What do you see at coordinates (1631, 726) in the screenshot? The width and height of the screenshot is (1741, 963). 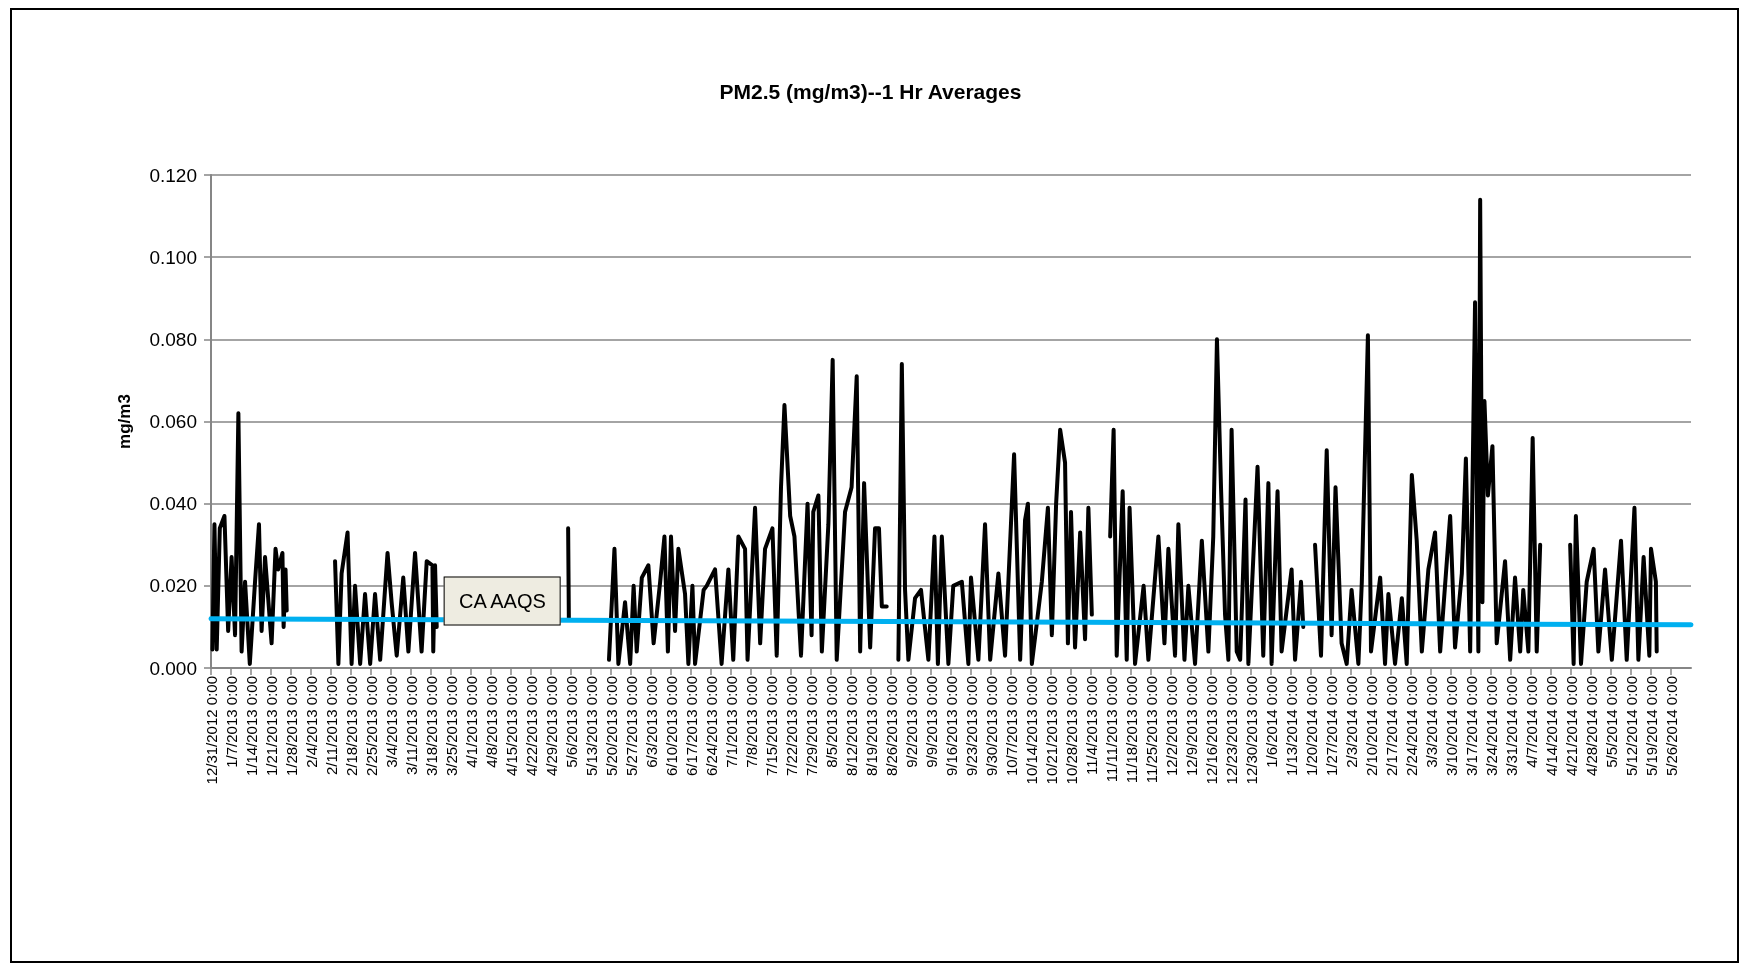 I see `x-tick-label: 5/12/2014 0:00` at bounding box center [1631, 726].